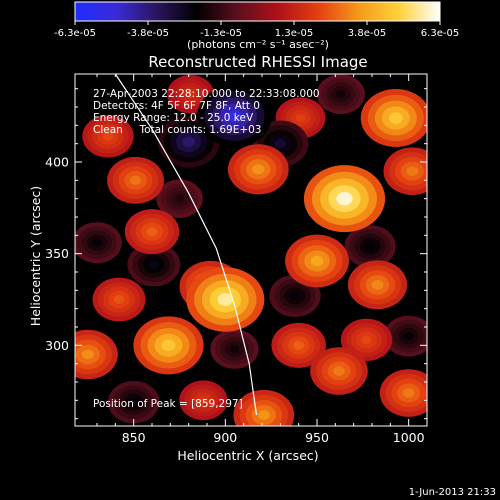 This screenshot has width=500, height=500. What do you see at coordinates (452, 492) in the screenshot?
I see `render-timestamp: 1-Jun-2013 21:33` at bounding box center [452, 492].